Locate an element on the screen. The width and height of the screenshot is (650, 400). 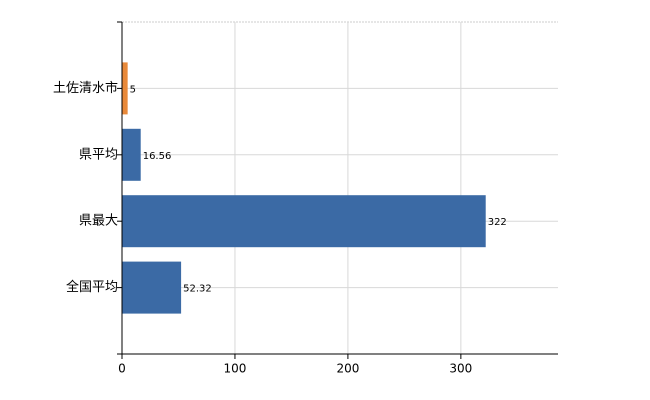
data-label: 322 is located at coordinates (497, 222).